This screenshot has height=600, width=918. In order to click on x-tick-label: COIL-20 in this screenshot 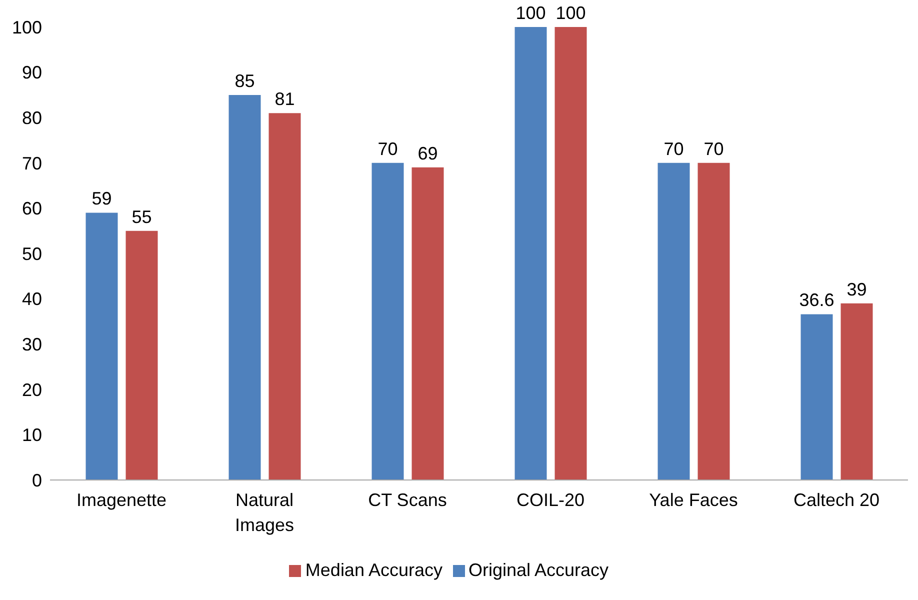, I will do `click(550, 500)`.